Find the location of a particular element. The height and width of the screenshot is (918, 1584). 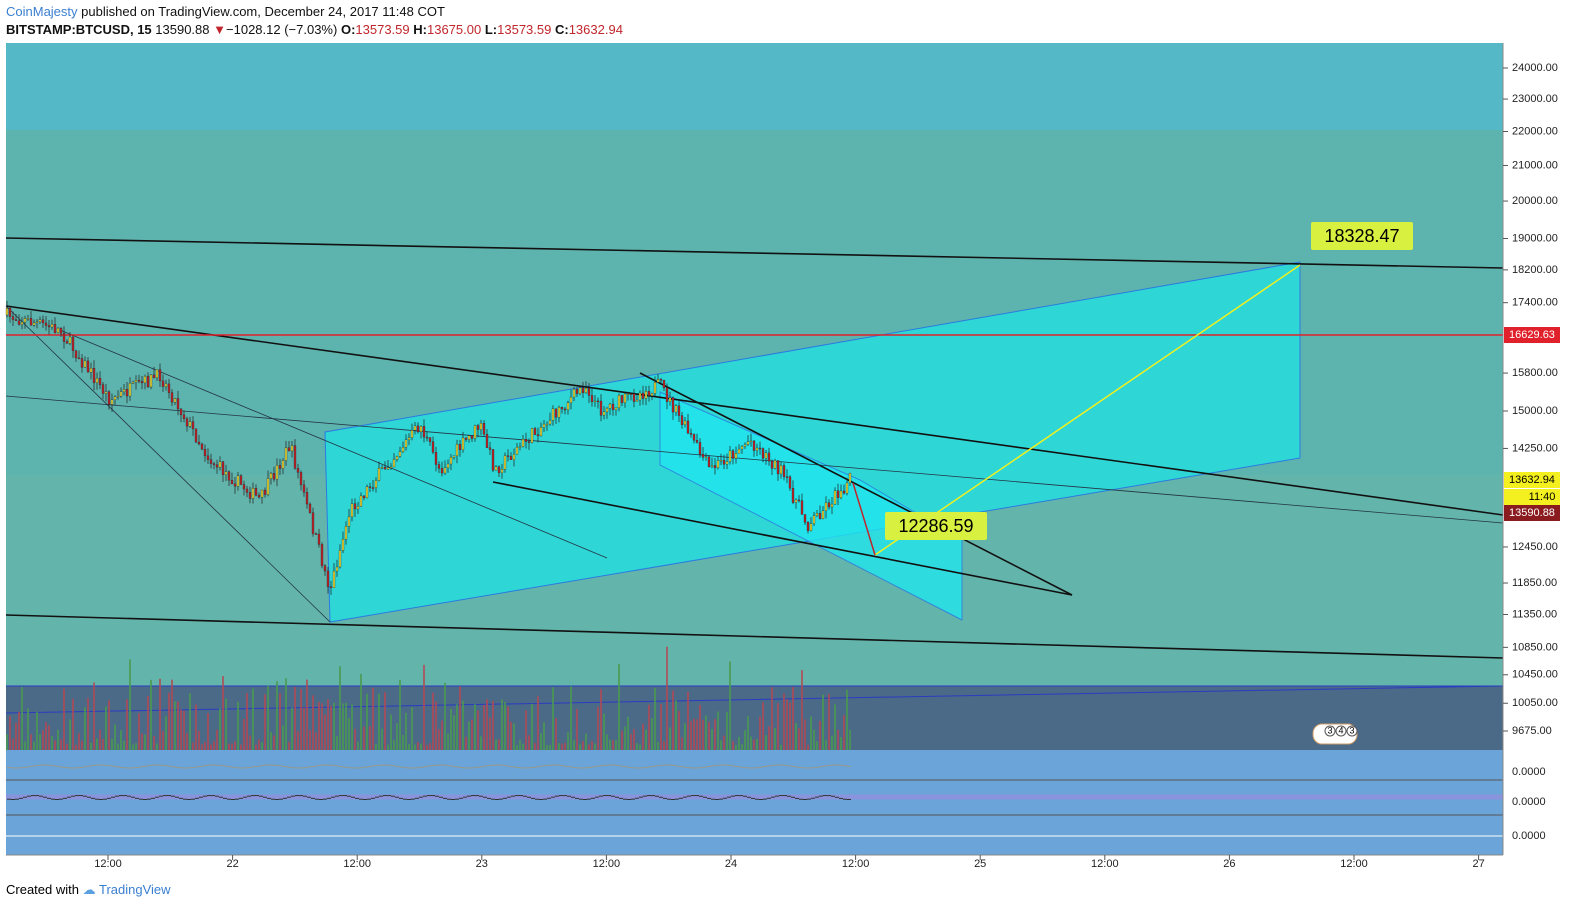

time-label: 26 is located at coordinates (1229, 864).